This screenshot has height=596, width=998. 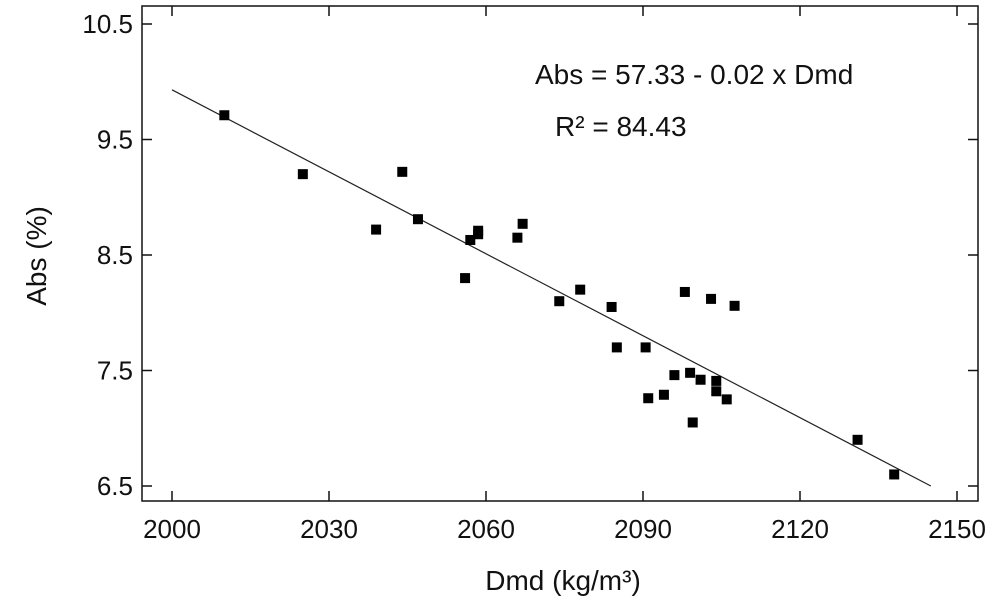 What do you see at coordinates (694, 74) in the screenshot?
I see `equation-annotation: Abs = 57.33 - 0.02 x Dmd` at bounding box center [694, 74].